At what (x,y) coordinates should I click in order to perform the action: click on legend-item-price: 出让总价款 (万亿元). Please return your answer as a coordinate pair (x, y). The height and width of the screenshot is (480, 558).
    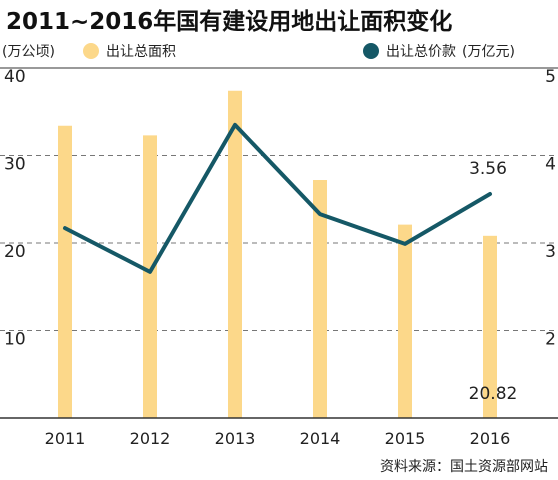
    Looking at the image, I should click on (439, 51).